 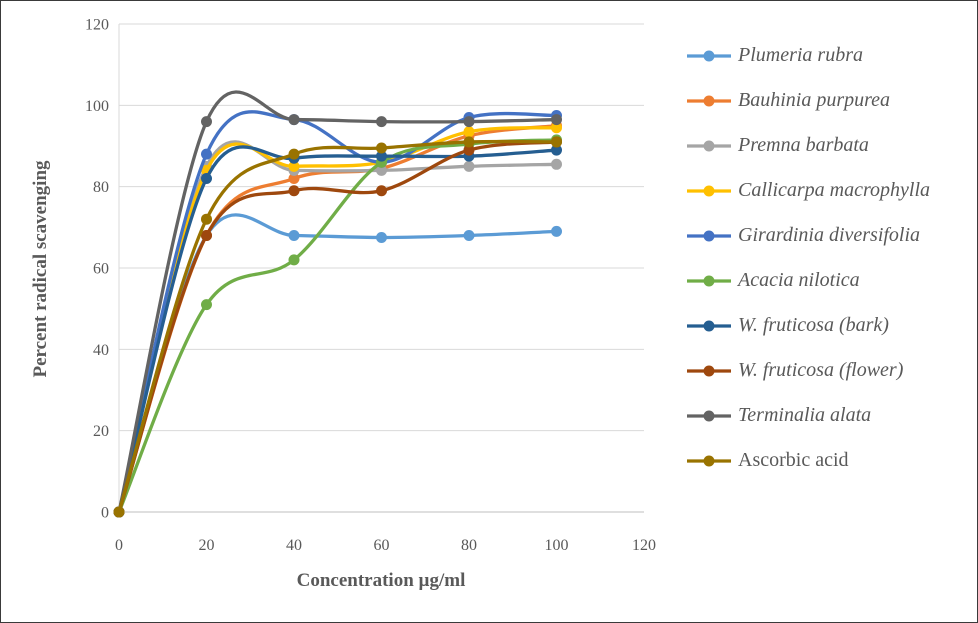 I want to click on x-tick-label: 100, so click(x=557, y=545).